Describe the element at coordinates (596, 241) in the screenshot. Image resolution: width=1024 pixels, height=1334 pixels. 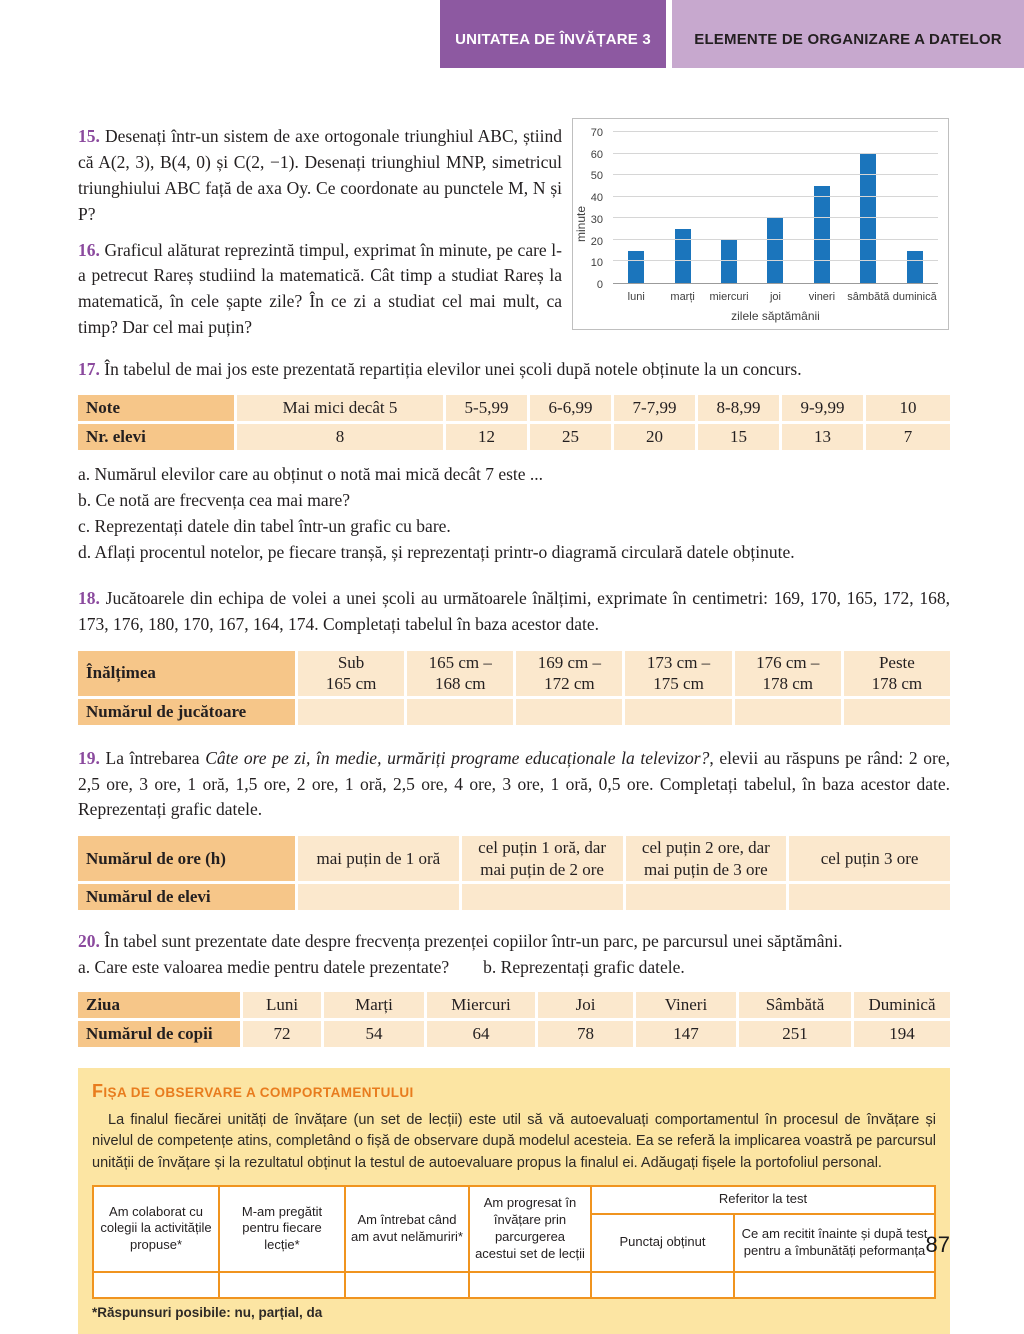
I see `chart-y-tick-label: 20` at that location.